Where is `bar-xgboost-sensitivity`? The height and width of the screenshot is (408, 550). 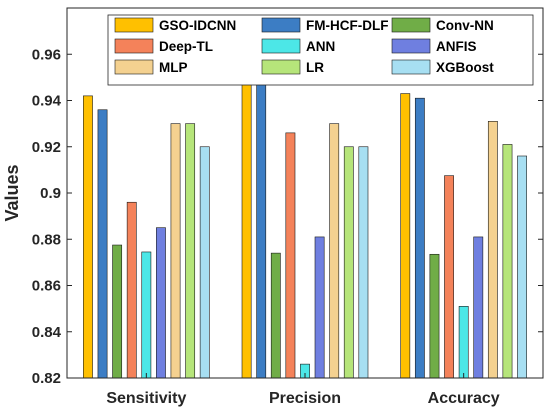 bar-xgboost-sensitivity is located at coordinates (204, 262).